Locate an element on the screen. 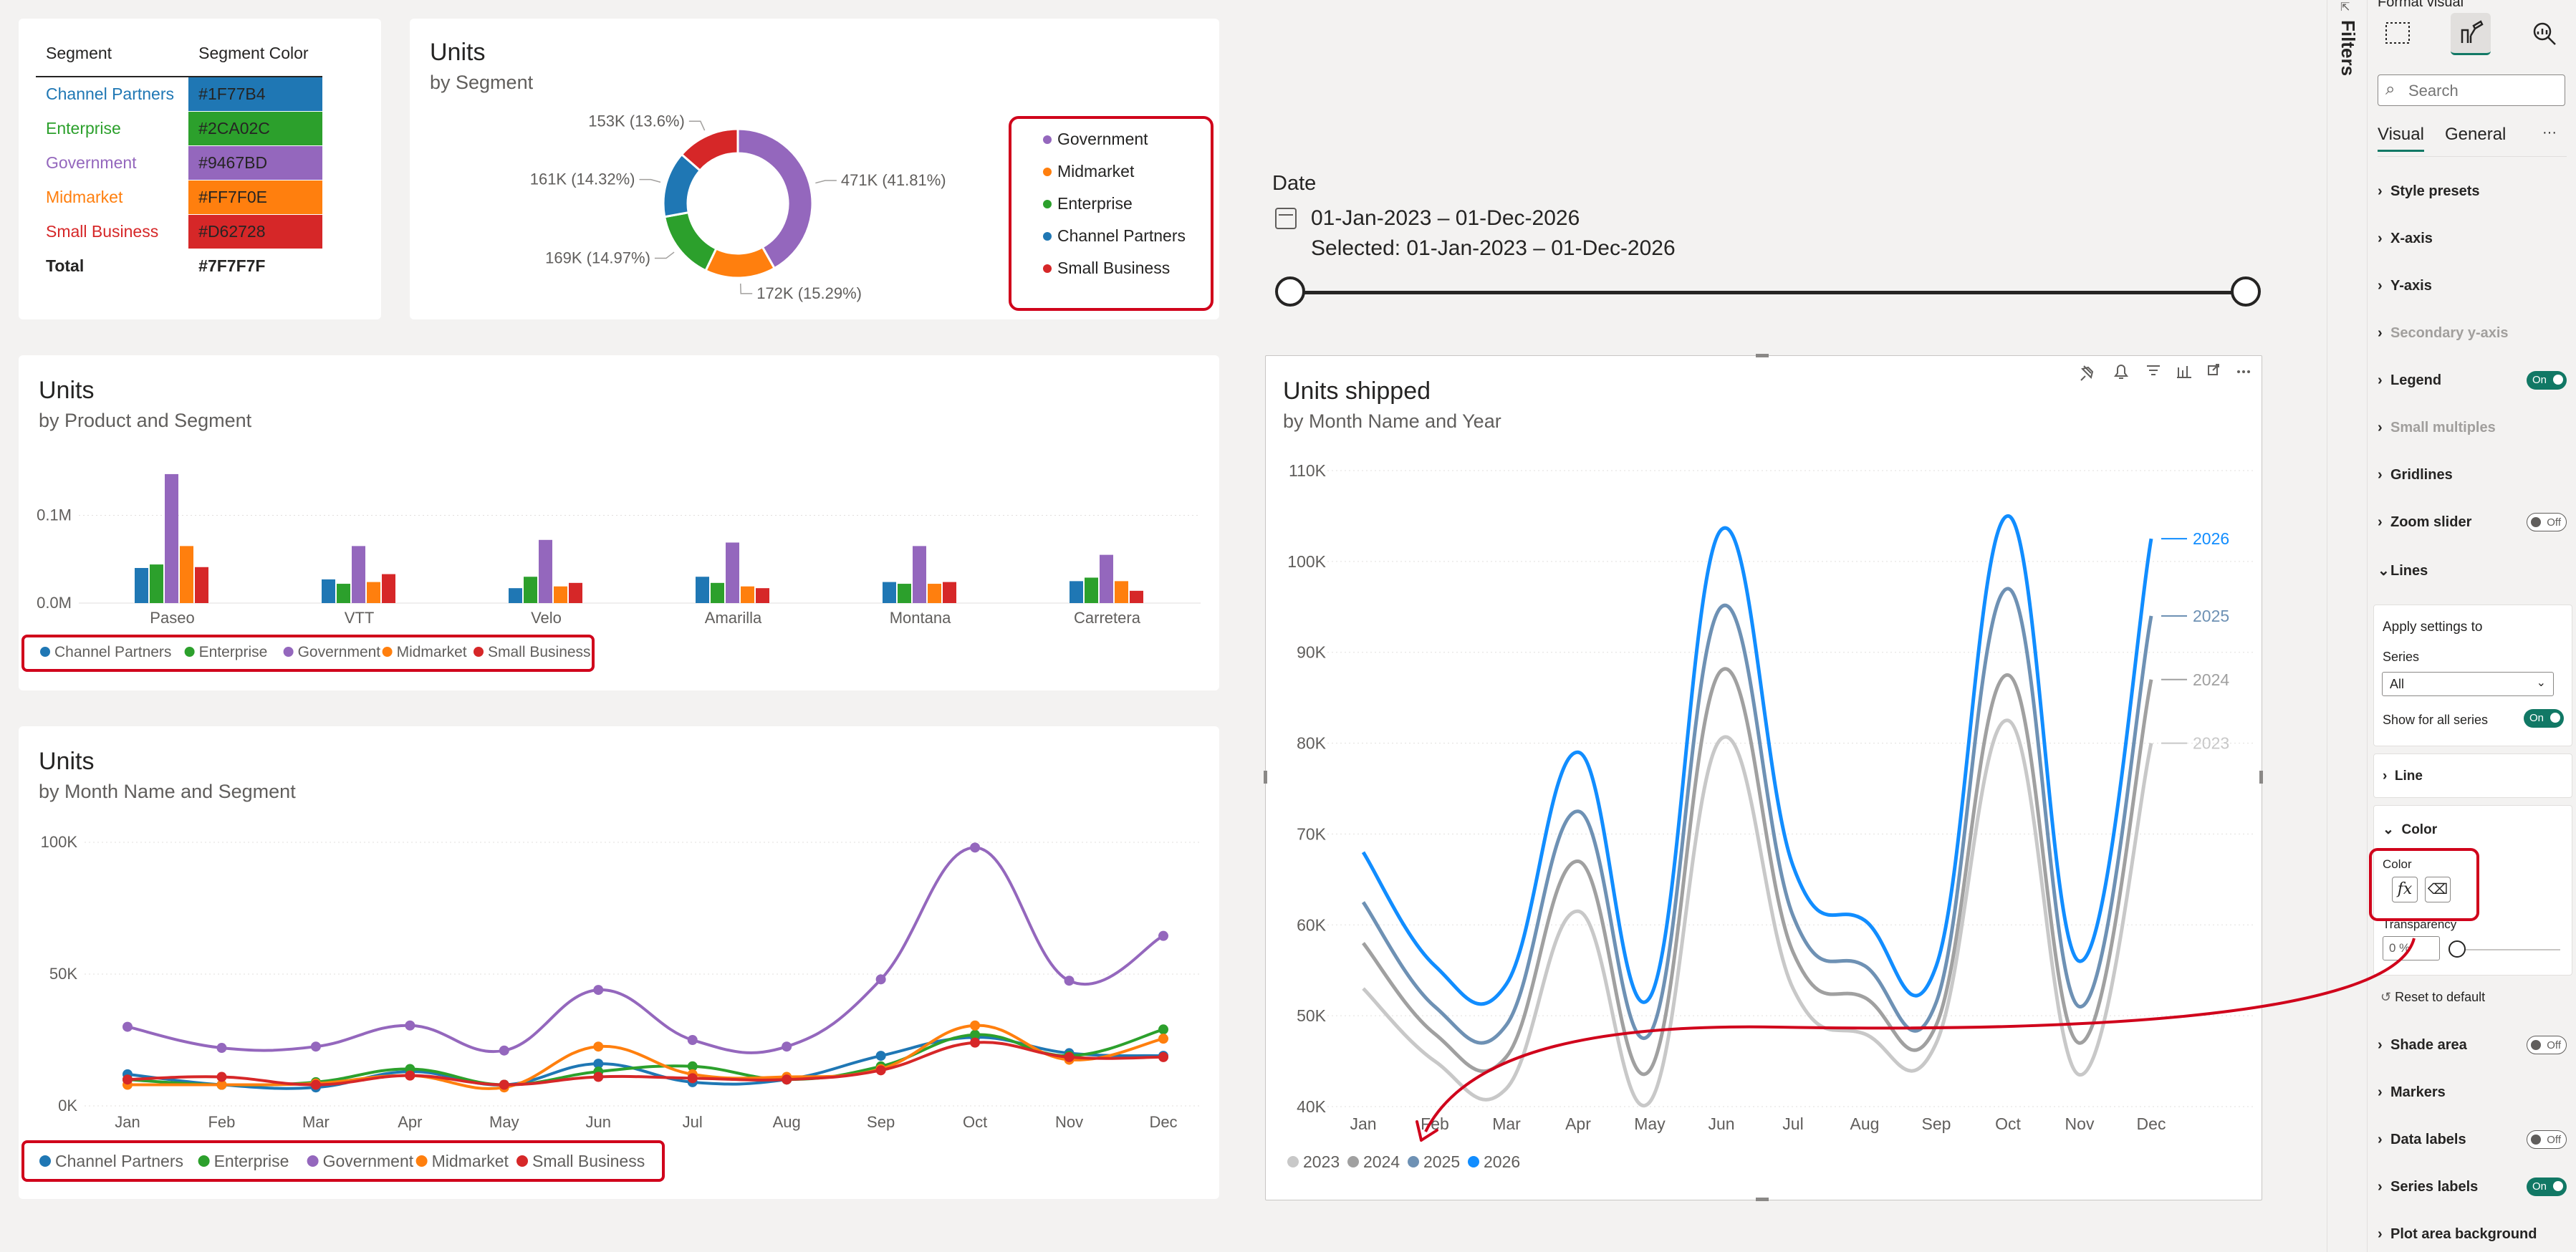 Image resolution: width=2576 pixels, height=1252 pixels. format-visual-icon is located at coordinates (2471, 34).